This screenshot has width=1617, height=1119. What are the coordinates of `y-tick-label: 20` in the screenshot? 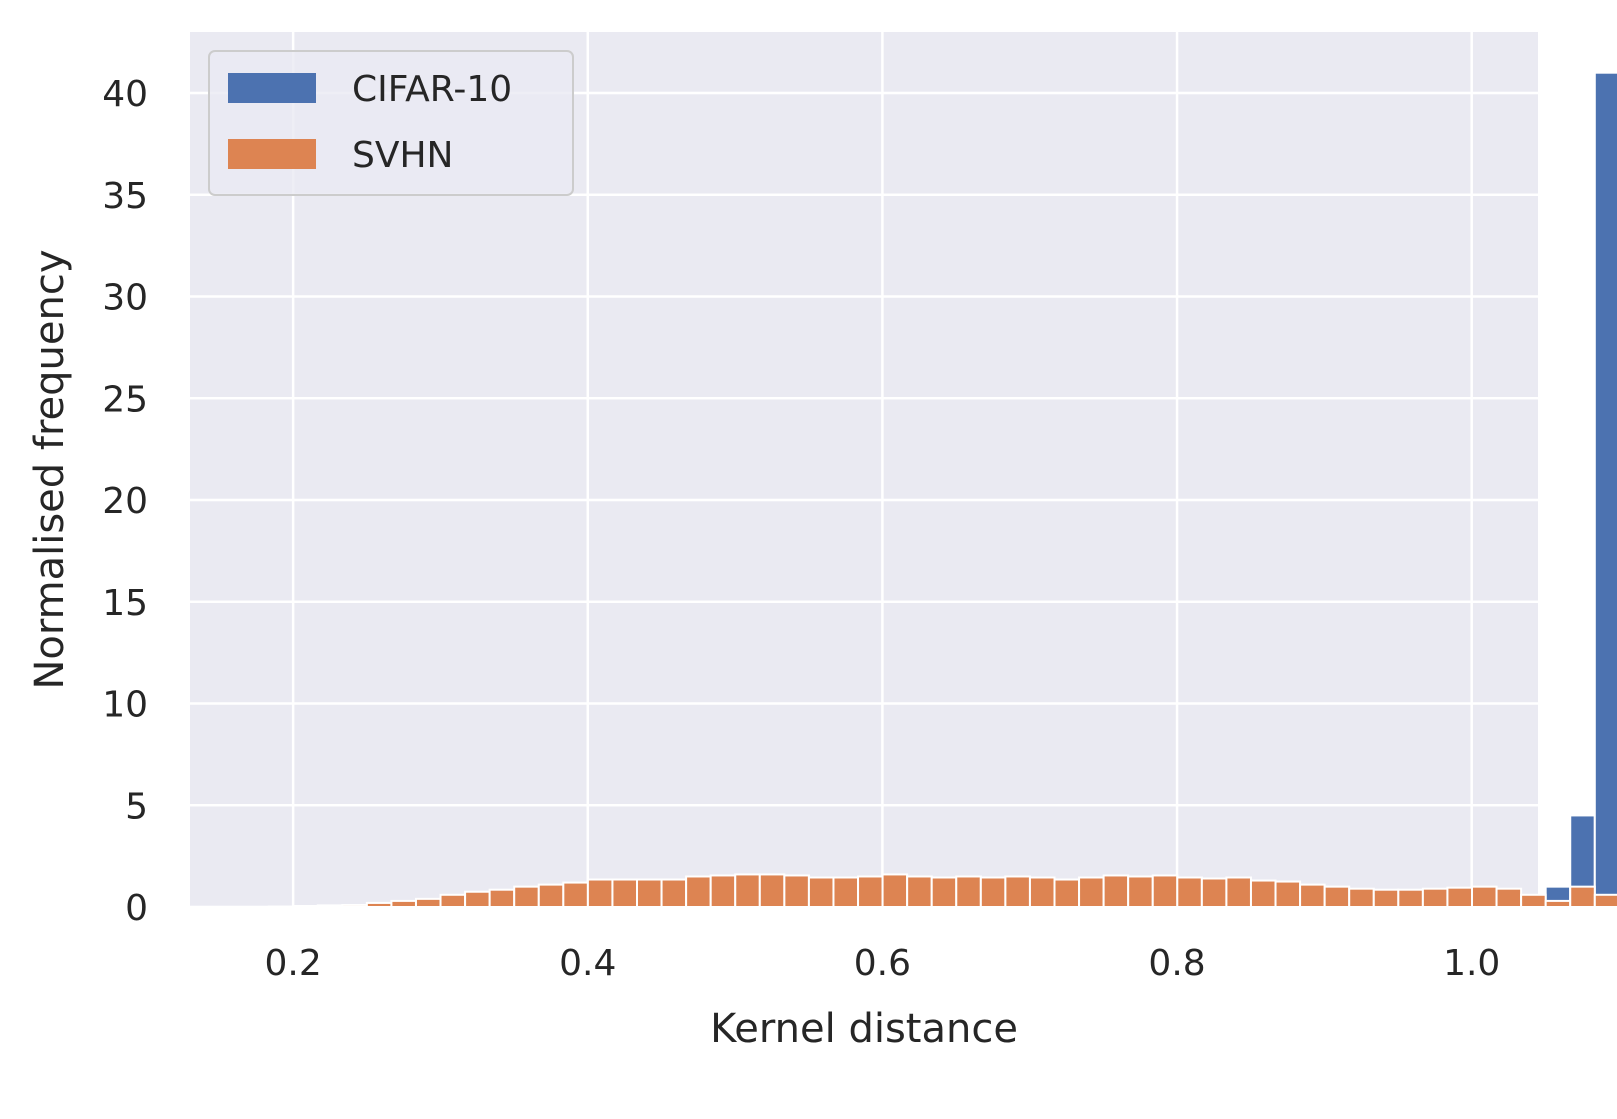 It's located at (125, 501).